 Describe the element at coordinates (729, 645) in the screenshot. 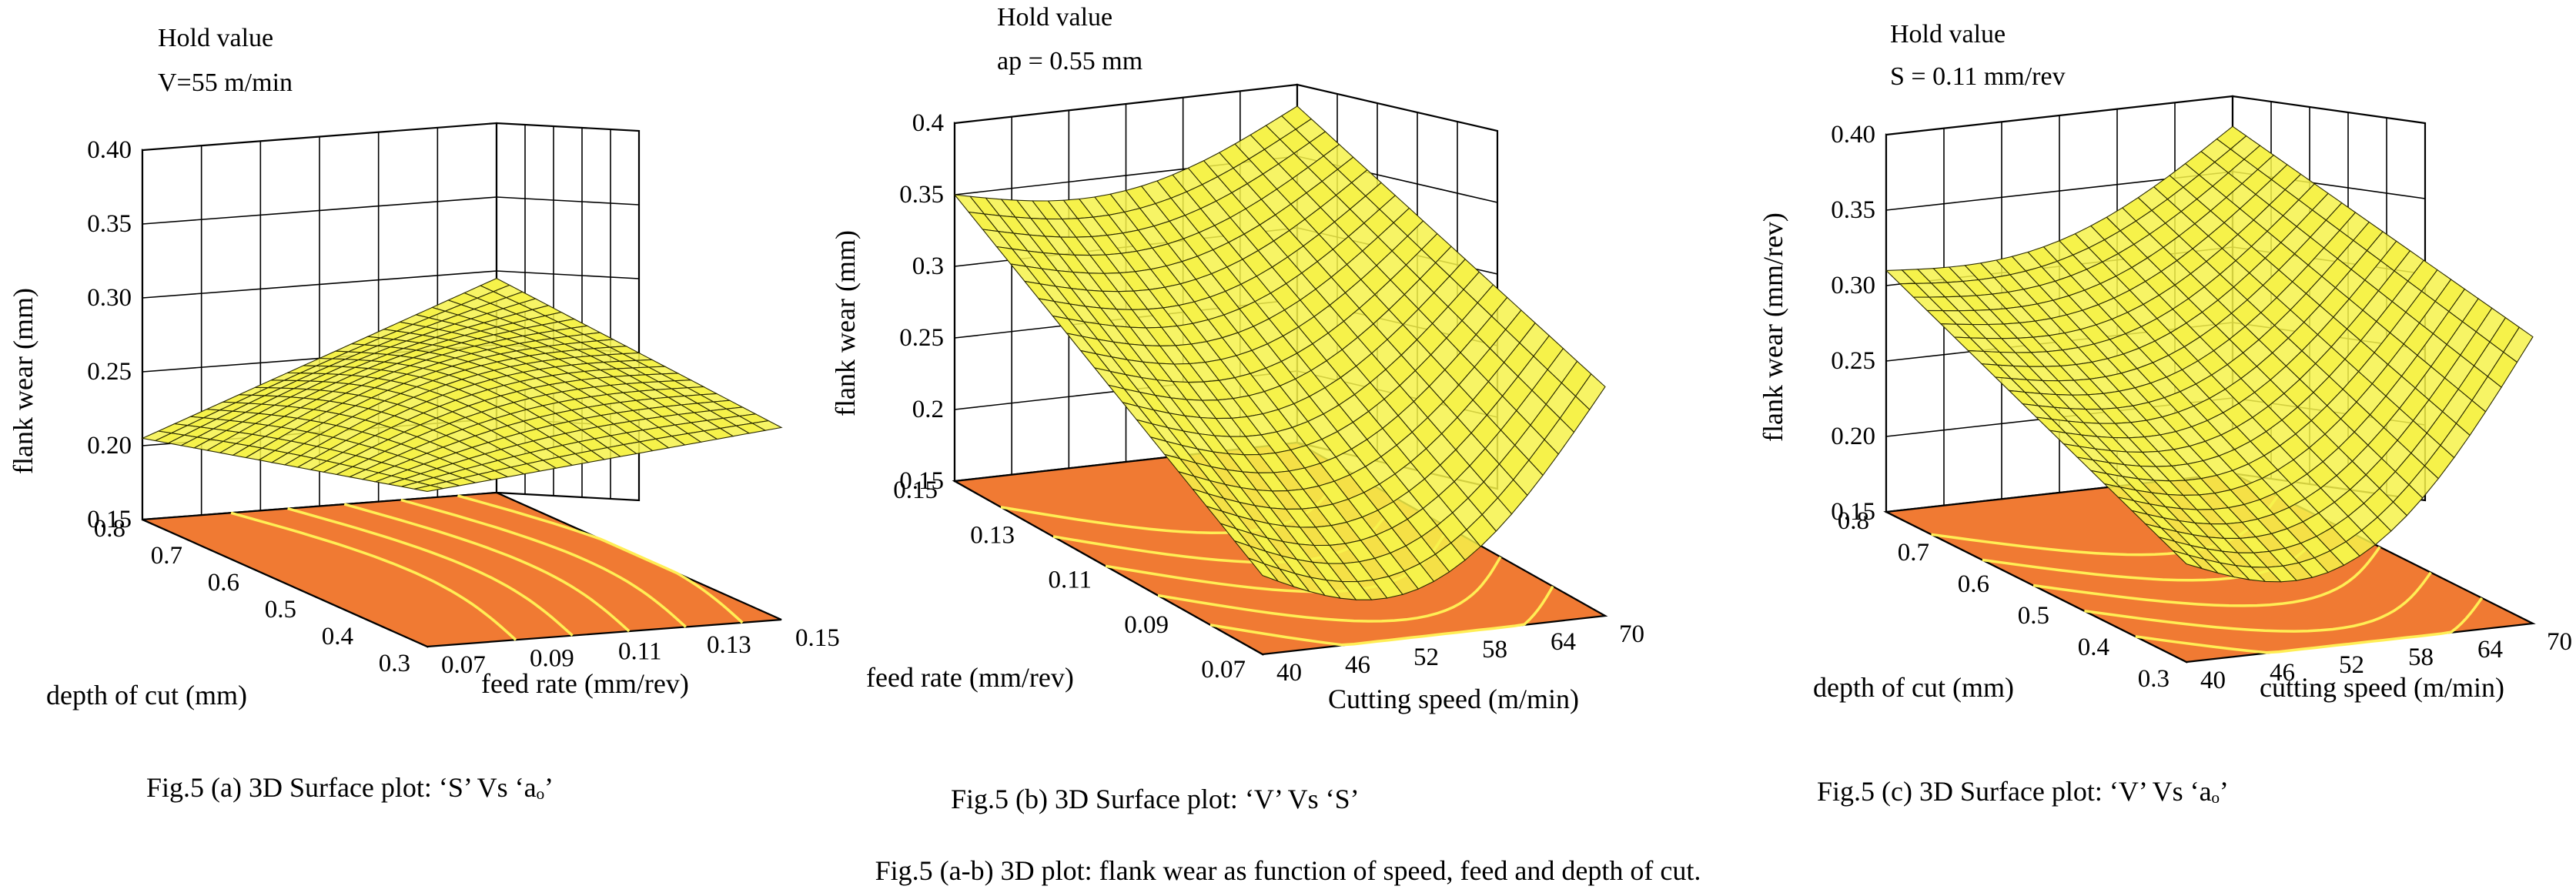

I see `pa-y-tick-label: 0.13` at that location.